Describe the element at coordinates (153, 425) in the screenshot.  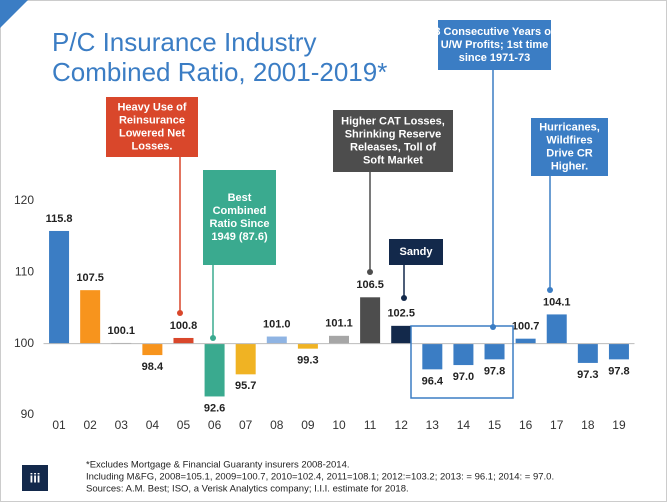
I see `x-tick-label: 04` at that location.